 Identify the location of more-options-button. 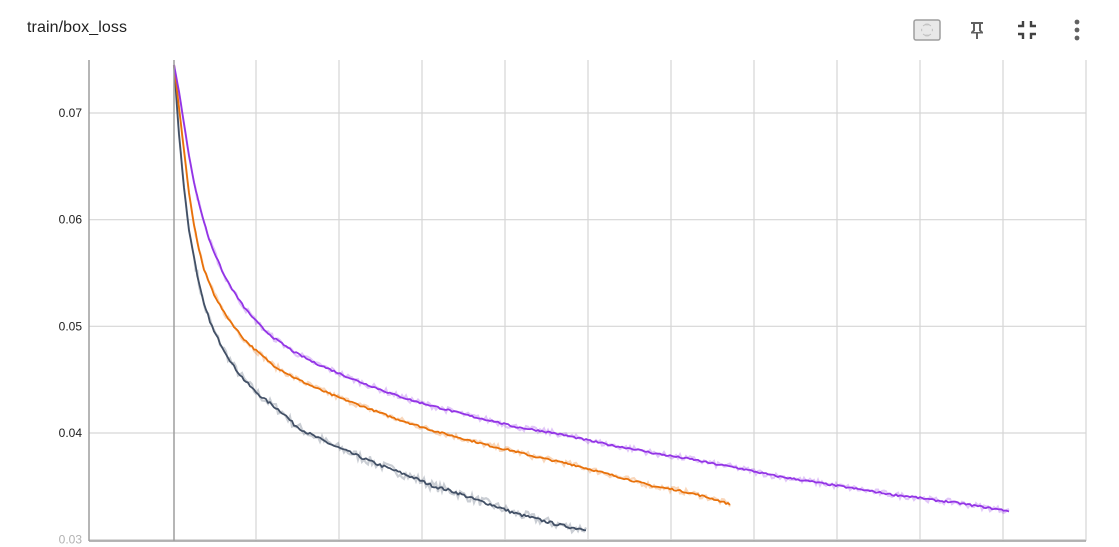
(1077, 30).